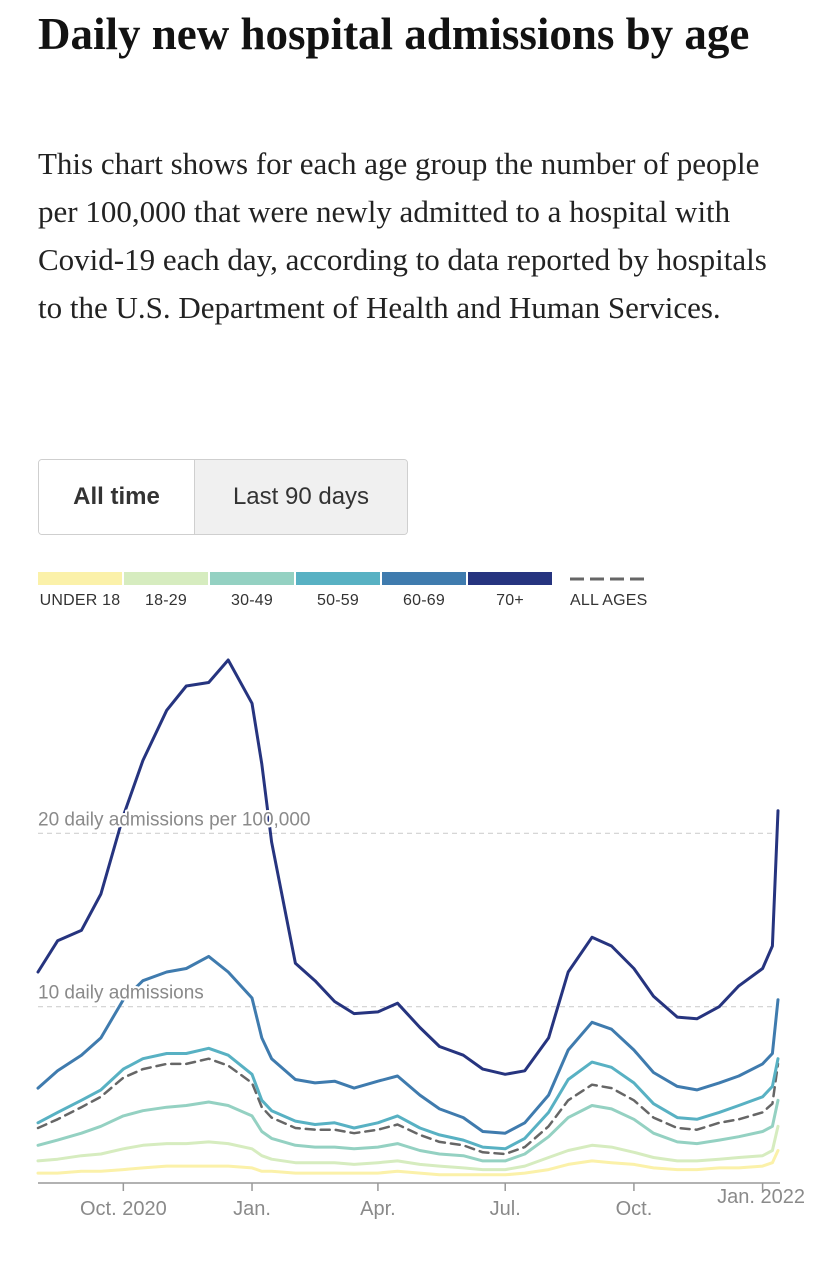  I want to click on legend-label-all-ages: ALL AGES, so click(609, 600).